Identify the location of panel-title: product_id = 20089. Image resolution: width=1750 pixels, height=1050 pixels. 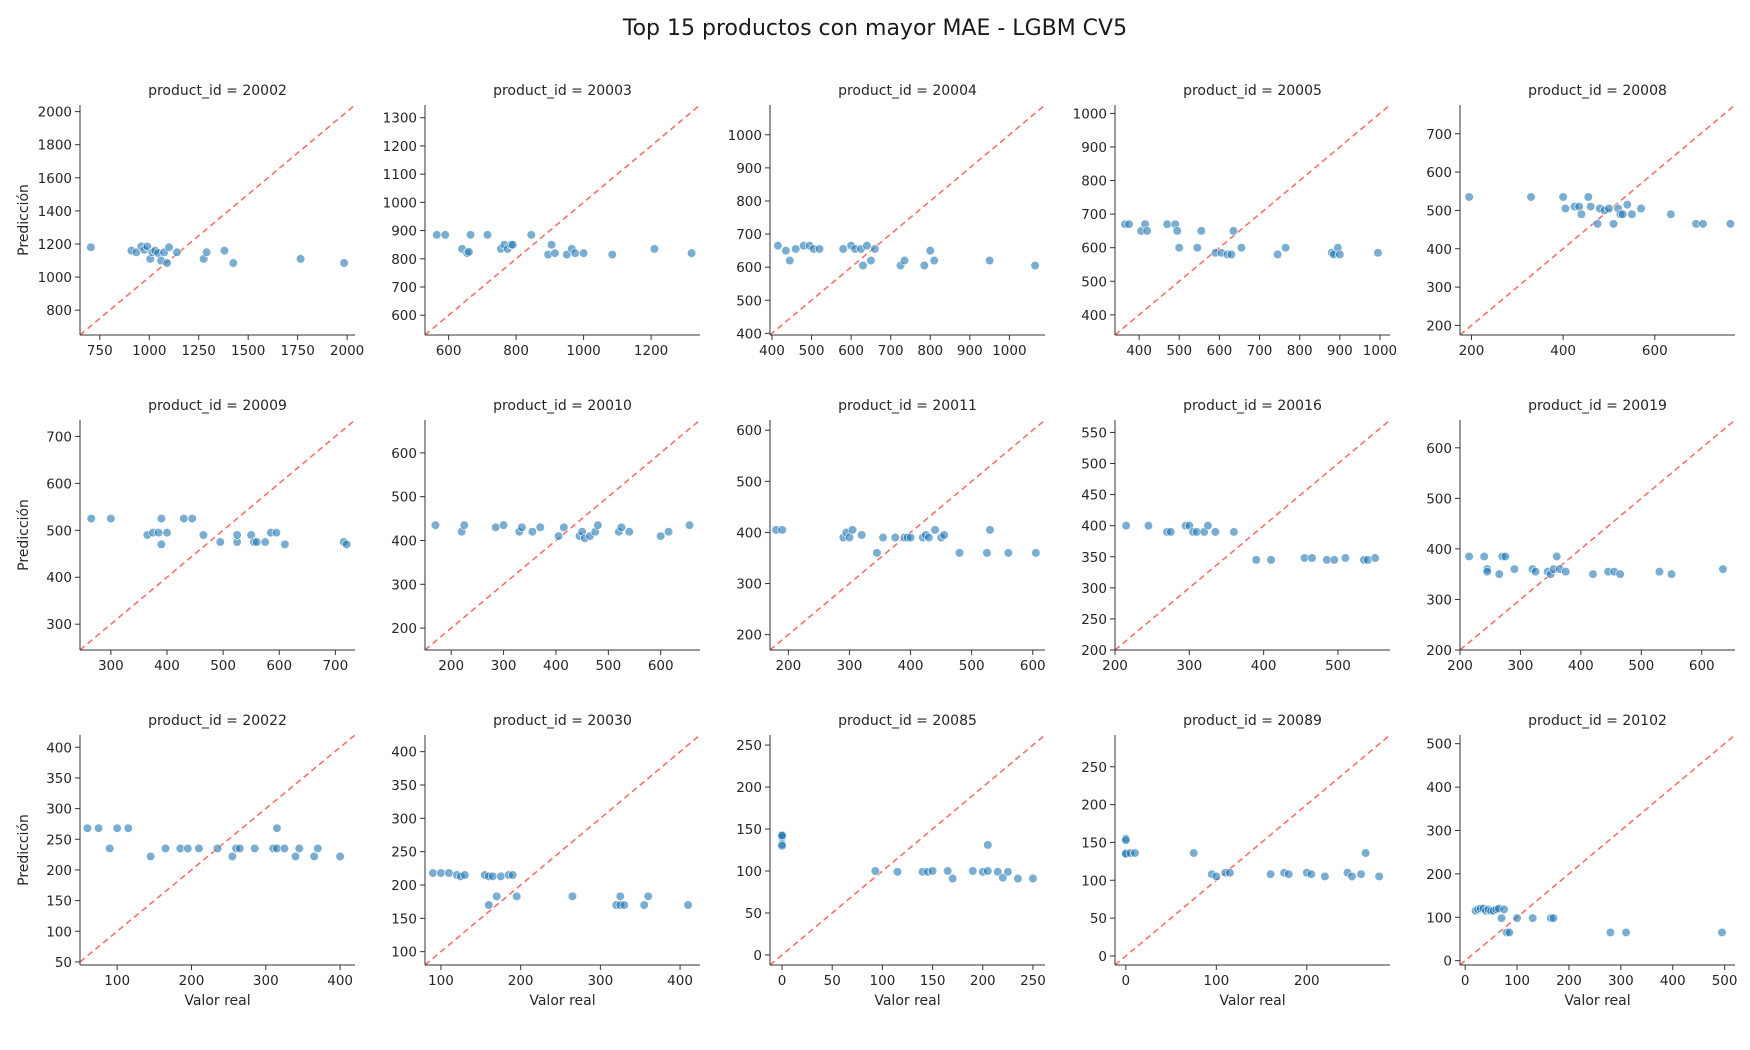
(1252, 721).